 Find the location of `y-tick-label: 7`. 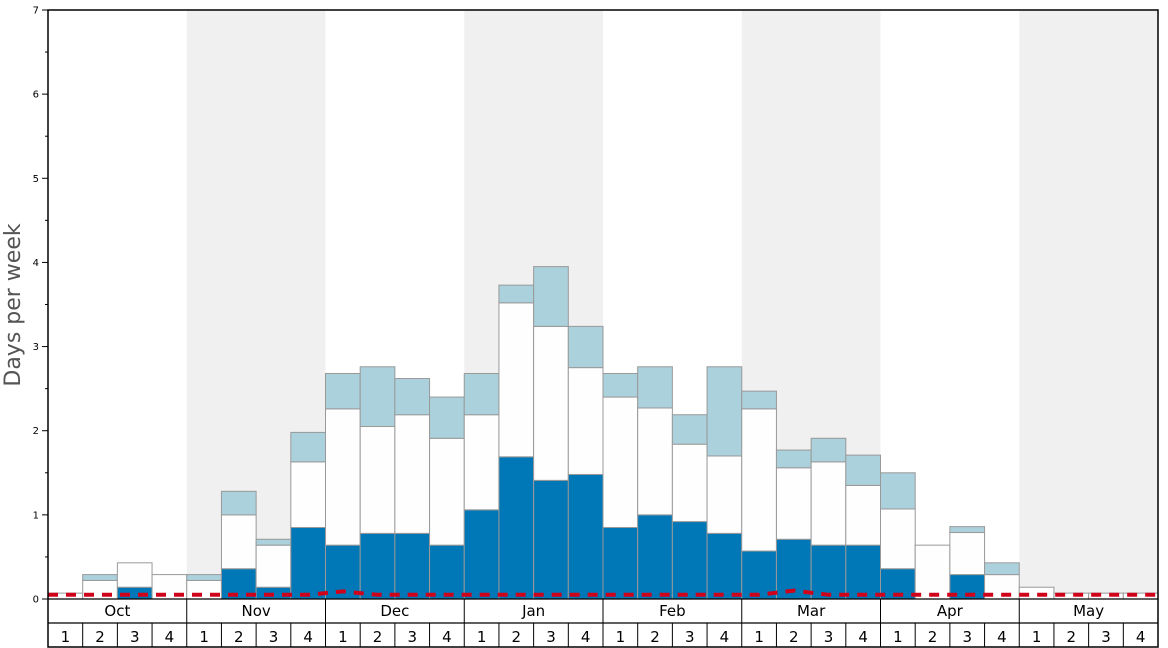

y-tick-label: 7 is located at coordinates (36, 11).